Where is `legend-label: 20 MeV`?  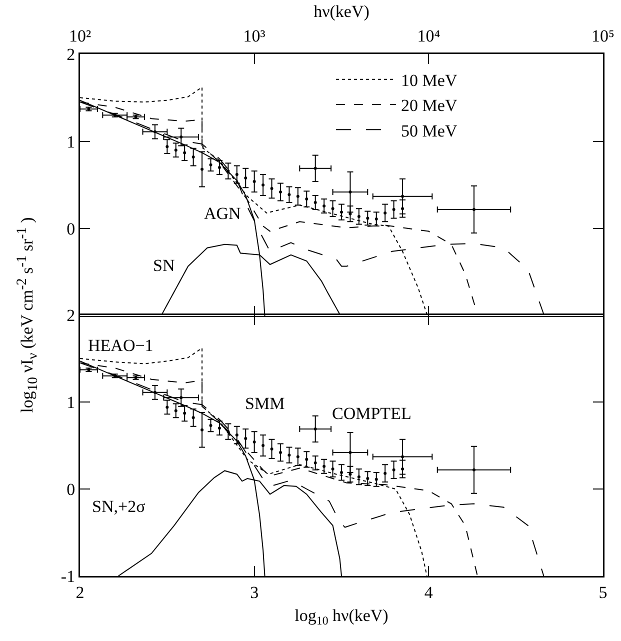 legend-label: 20 MeV is located at coordinates (429, 106).